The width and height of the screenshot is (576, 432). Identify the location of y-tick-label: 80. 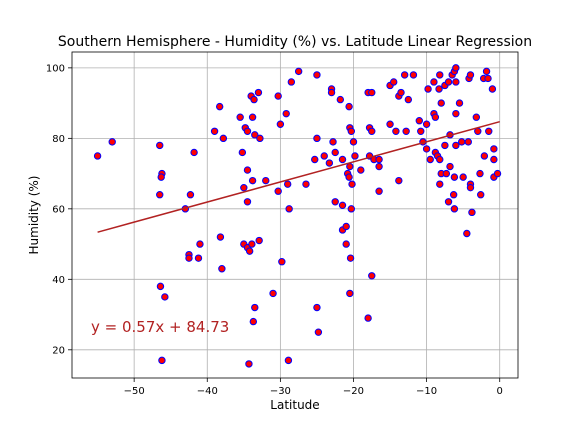
(58, 139).